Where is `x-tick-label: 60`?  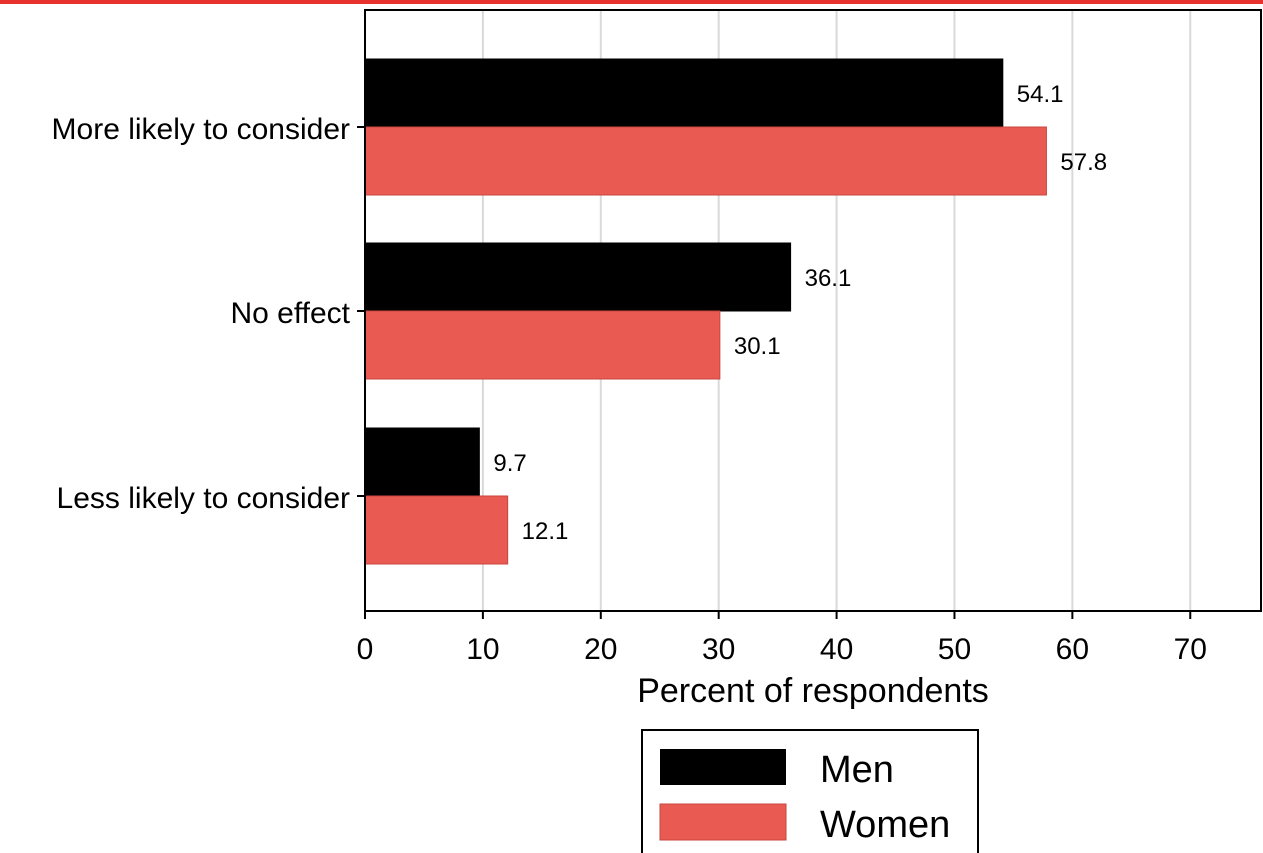
x-tick-label: 60 is located at coordinates (1072, 649).